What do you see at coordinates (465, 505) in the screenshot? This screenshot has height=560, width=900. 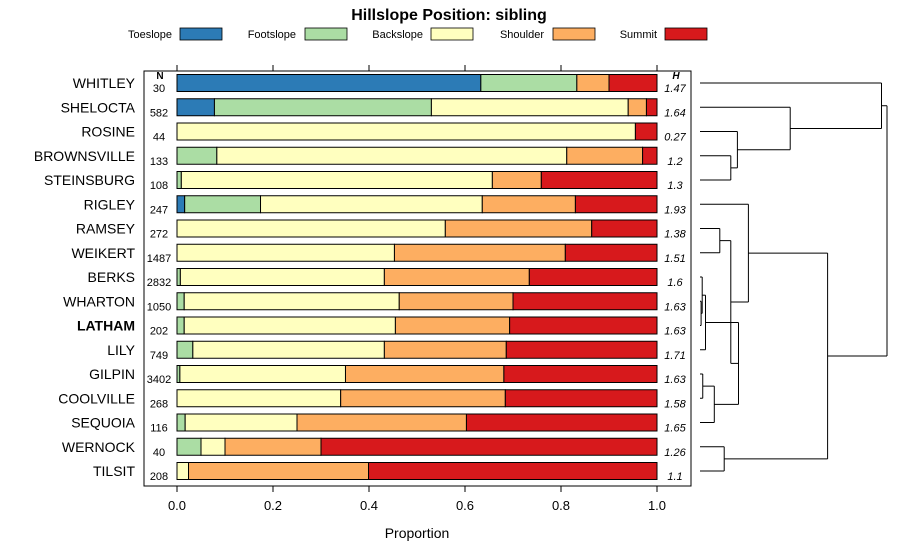 I see `x-tick-label: 0.6` at bounding box center [465, 505].